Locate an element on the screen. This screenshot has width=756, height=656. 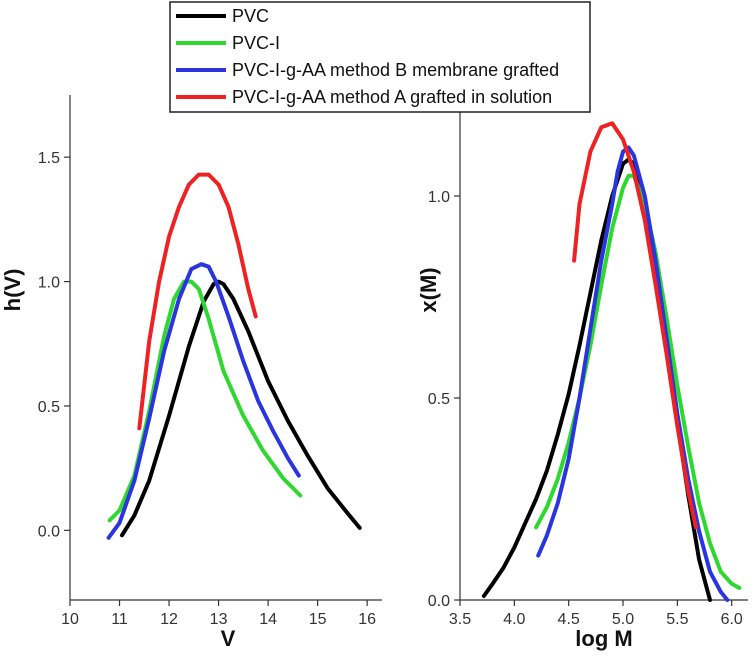
left-y-tick-label: 1.5 is located at coordinates (49, 158).